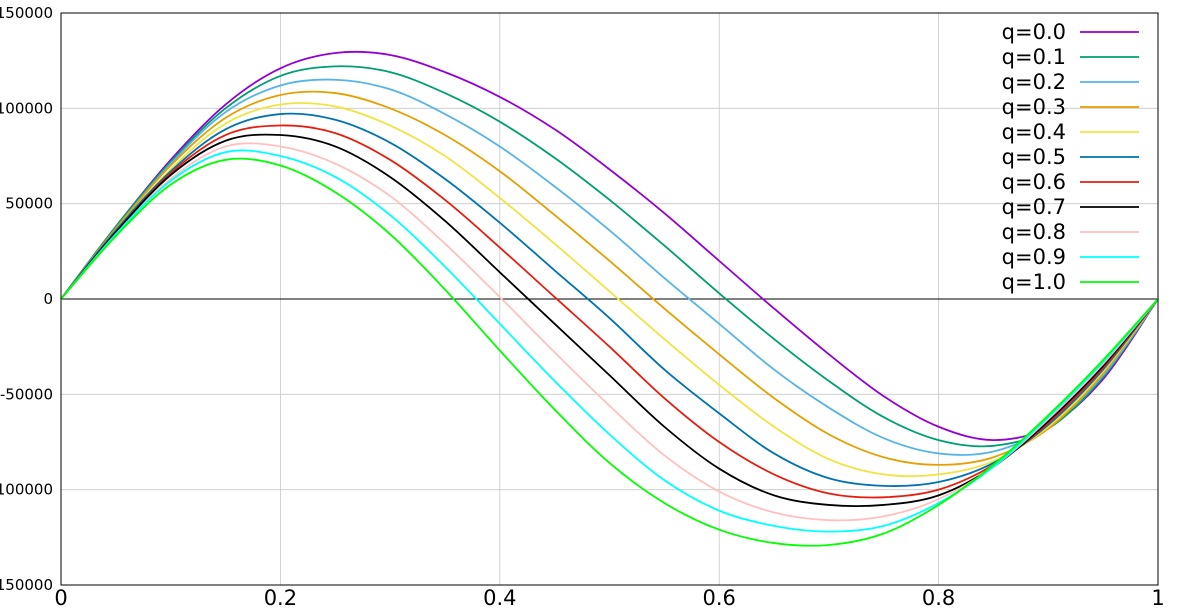  I want to click on x-tick-label: 0, so click(60, 598).